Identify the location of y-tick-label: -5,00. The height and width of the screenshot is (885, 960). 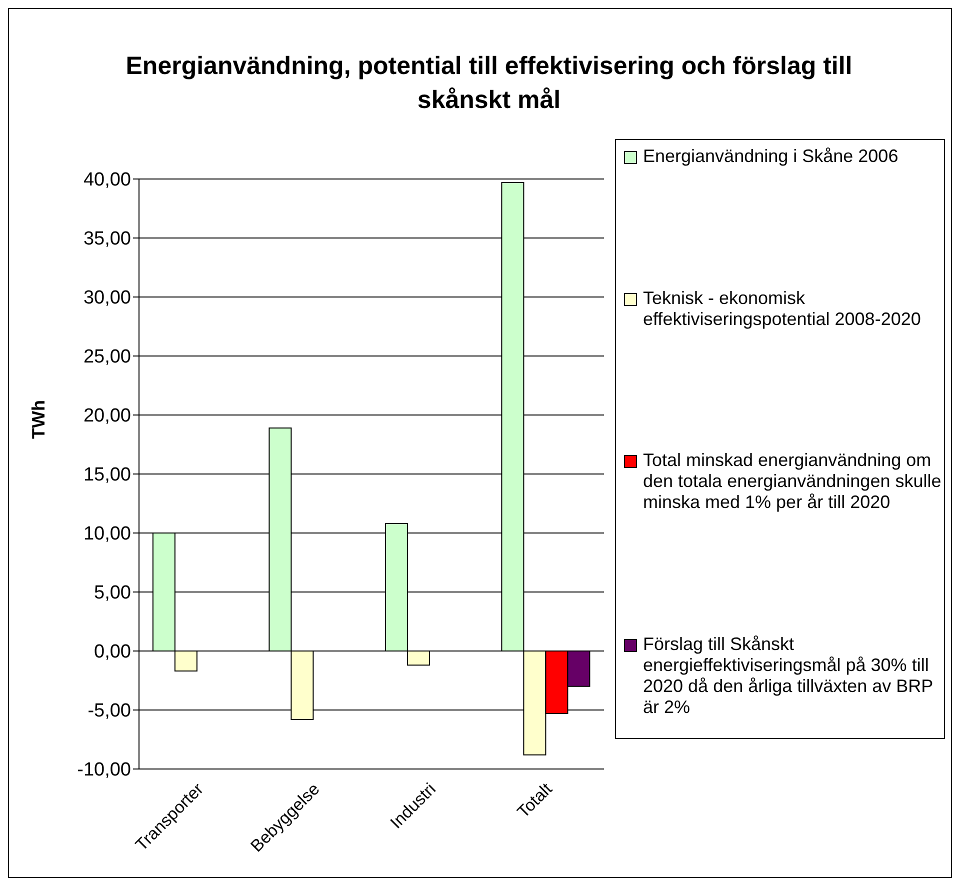
(109, 711).